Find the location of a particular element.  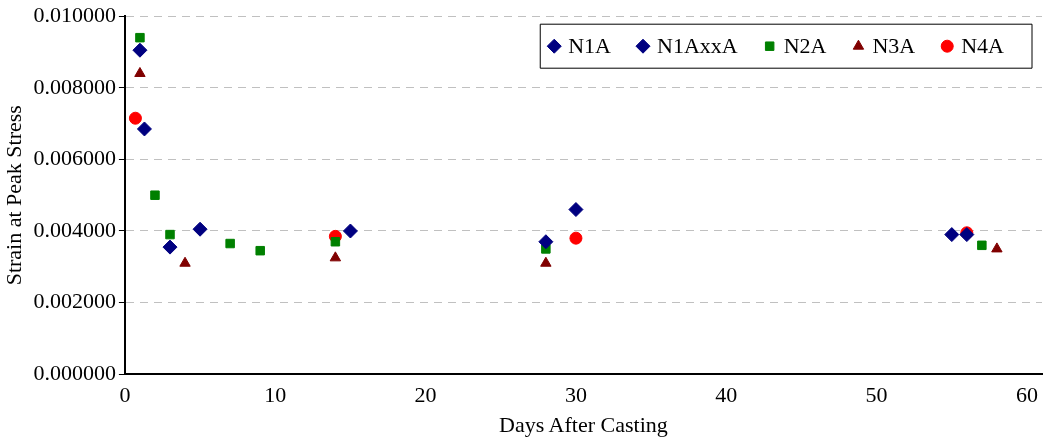

legend-label: N1A is located at coordinates (590, 45).